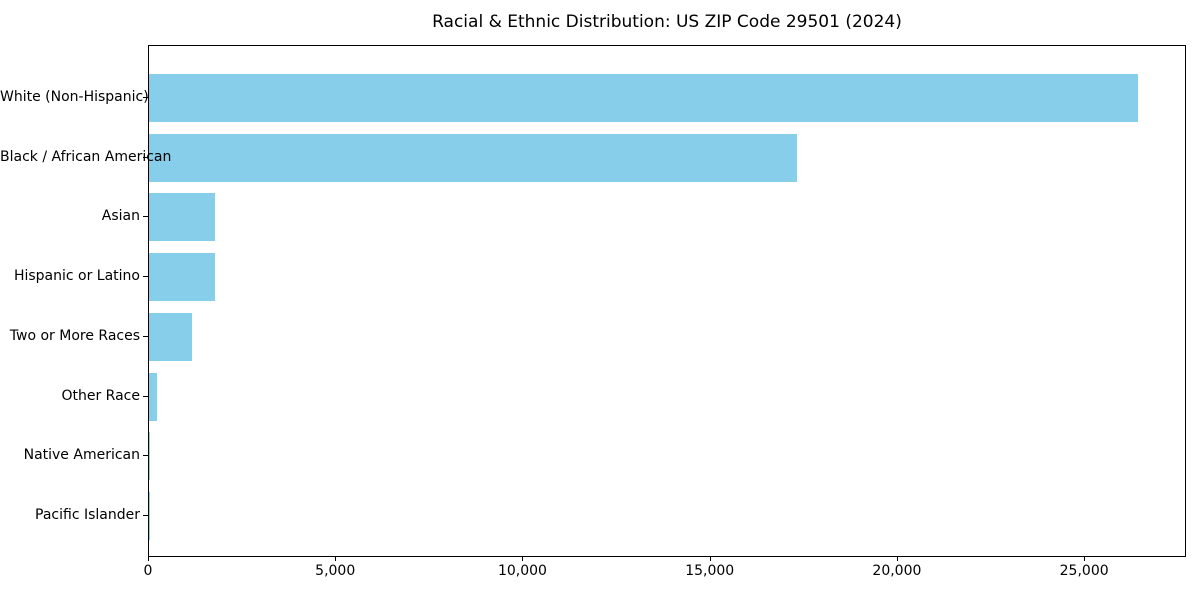 The image size is (1200, 600). Describe the element at coordinates (473, 157) in the screenshot. I see `bar-black-african-american` at that location.